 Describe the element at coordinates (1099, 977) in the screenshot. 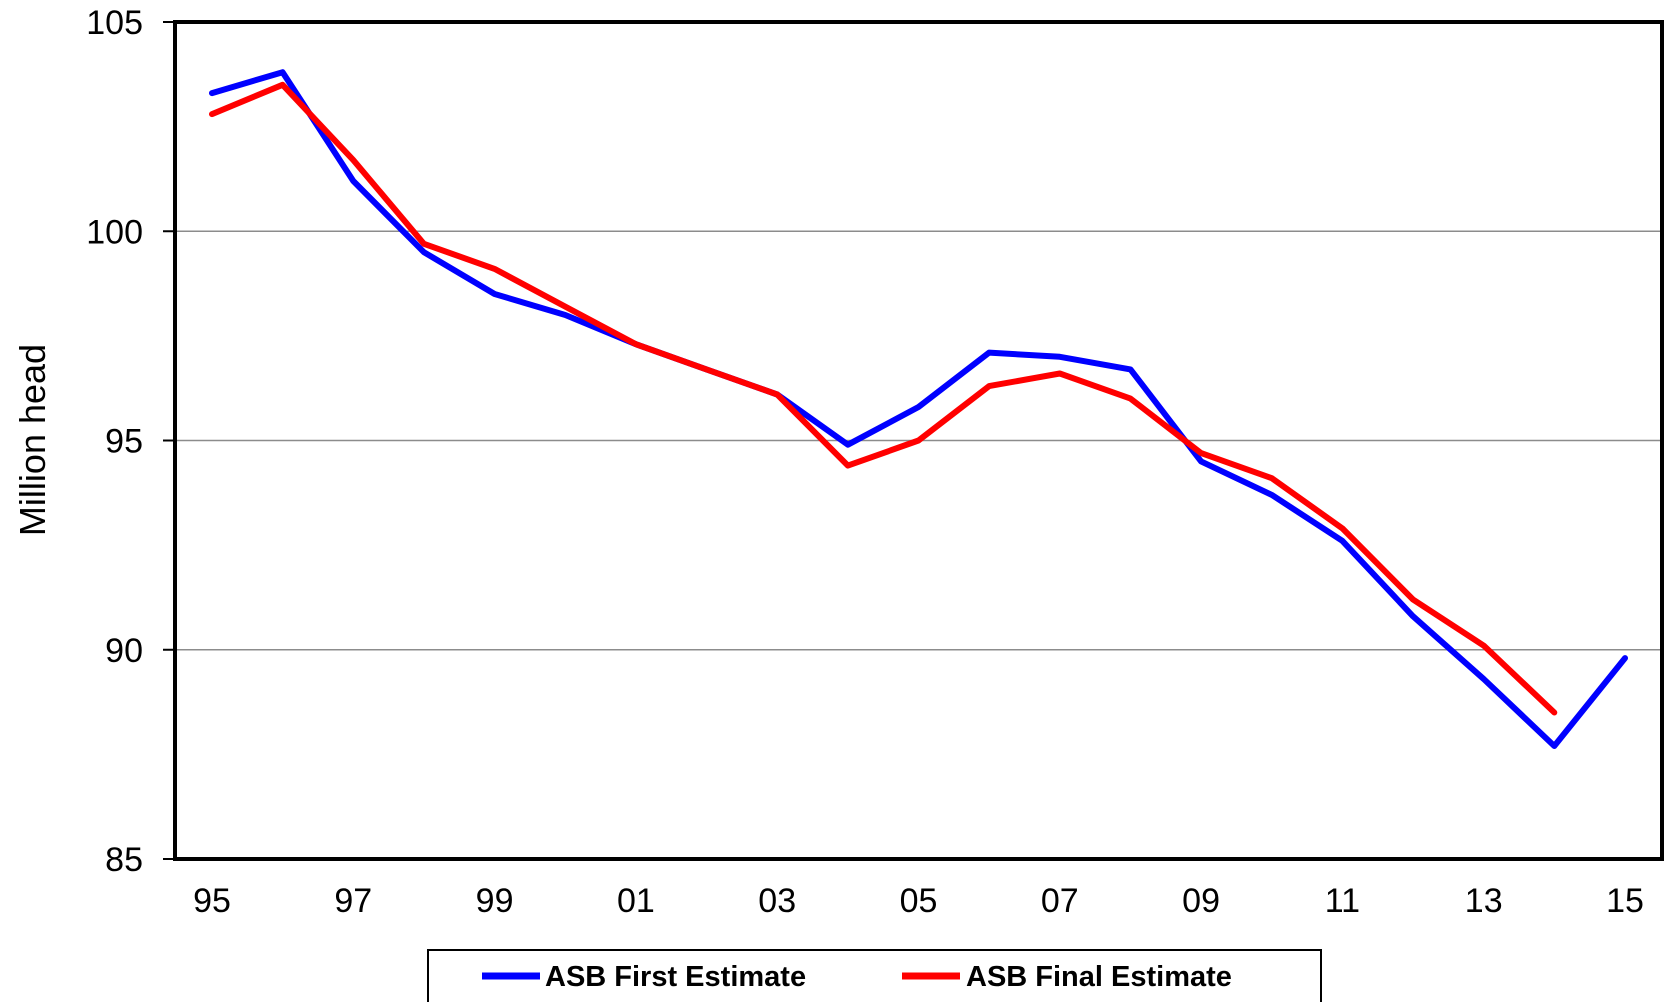

I see `legend-label-final-estimate: ASB Final Estimate` at that location.